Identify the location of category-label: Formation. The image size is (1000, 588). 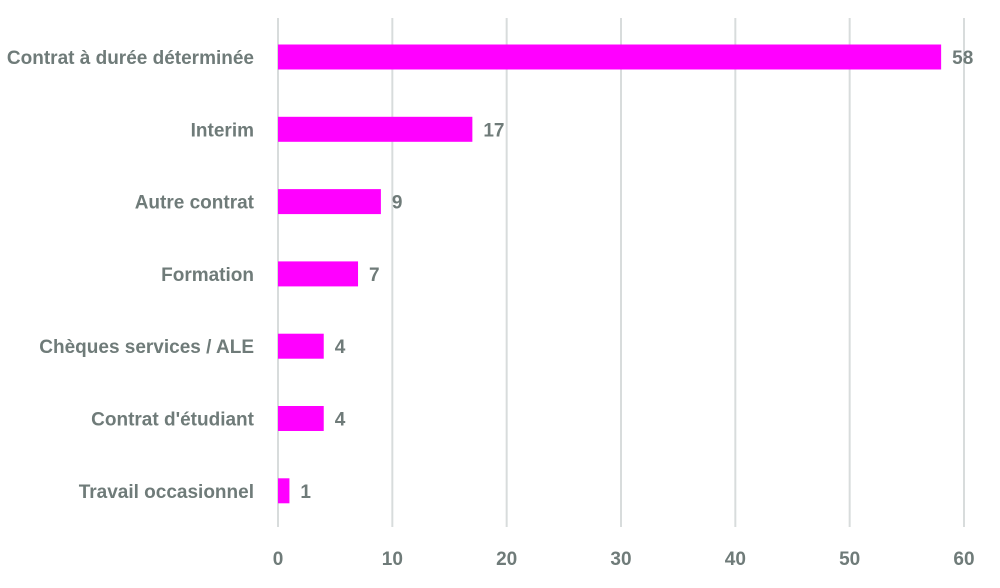
(207, 275).